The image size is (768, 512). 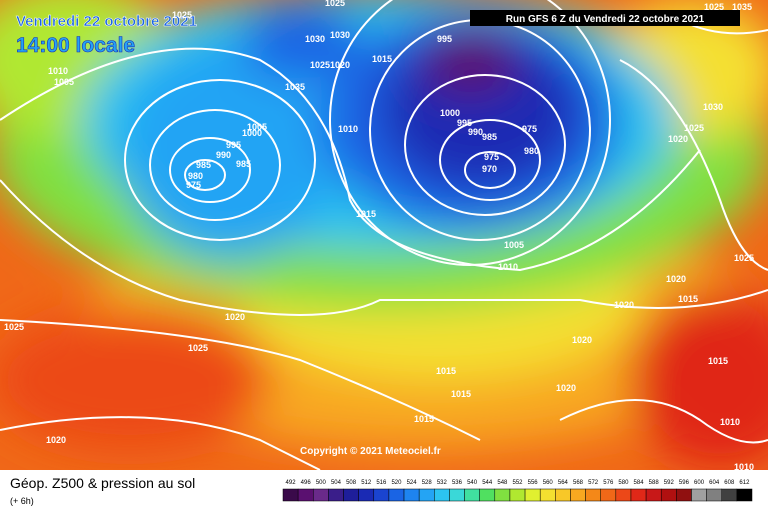 What do you see at coordinates (593, 483) in the screenshot?
I see `legend-label: 572` at bounding box center [593, 483].